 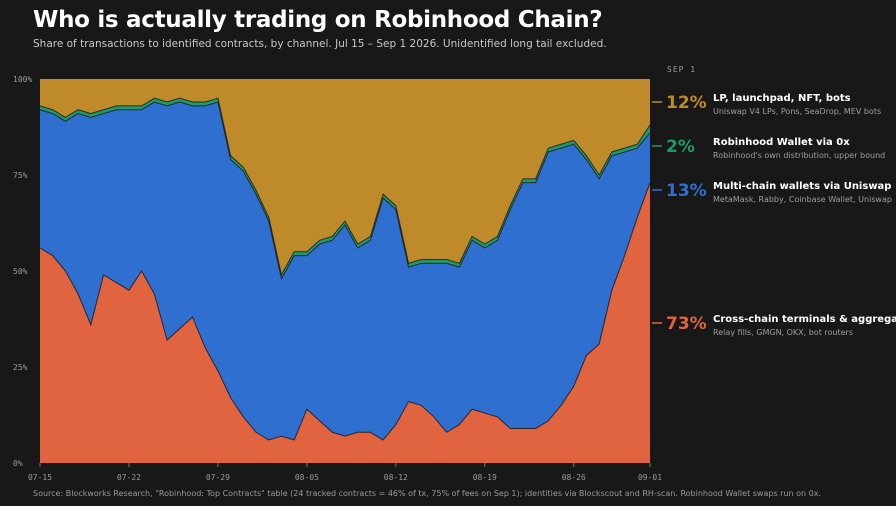 What do you see at coordinates (797, 111) in the screenshot?
I see `legend-series-desc: Uniswap V4 LPs, Pons, SeaDrop, MEV bots` at bounding box center [797, 111].